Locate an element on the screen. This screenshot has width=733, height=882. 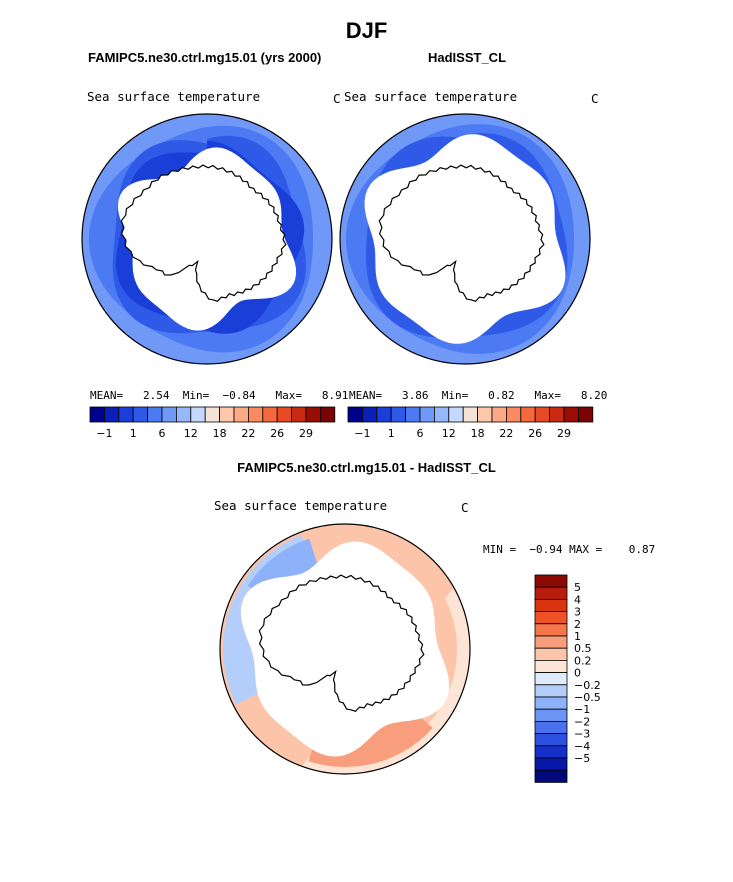
map-b-border is located at coordinates (465, 239).